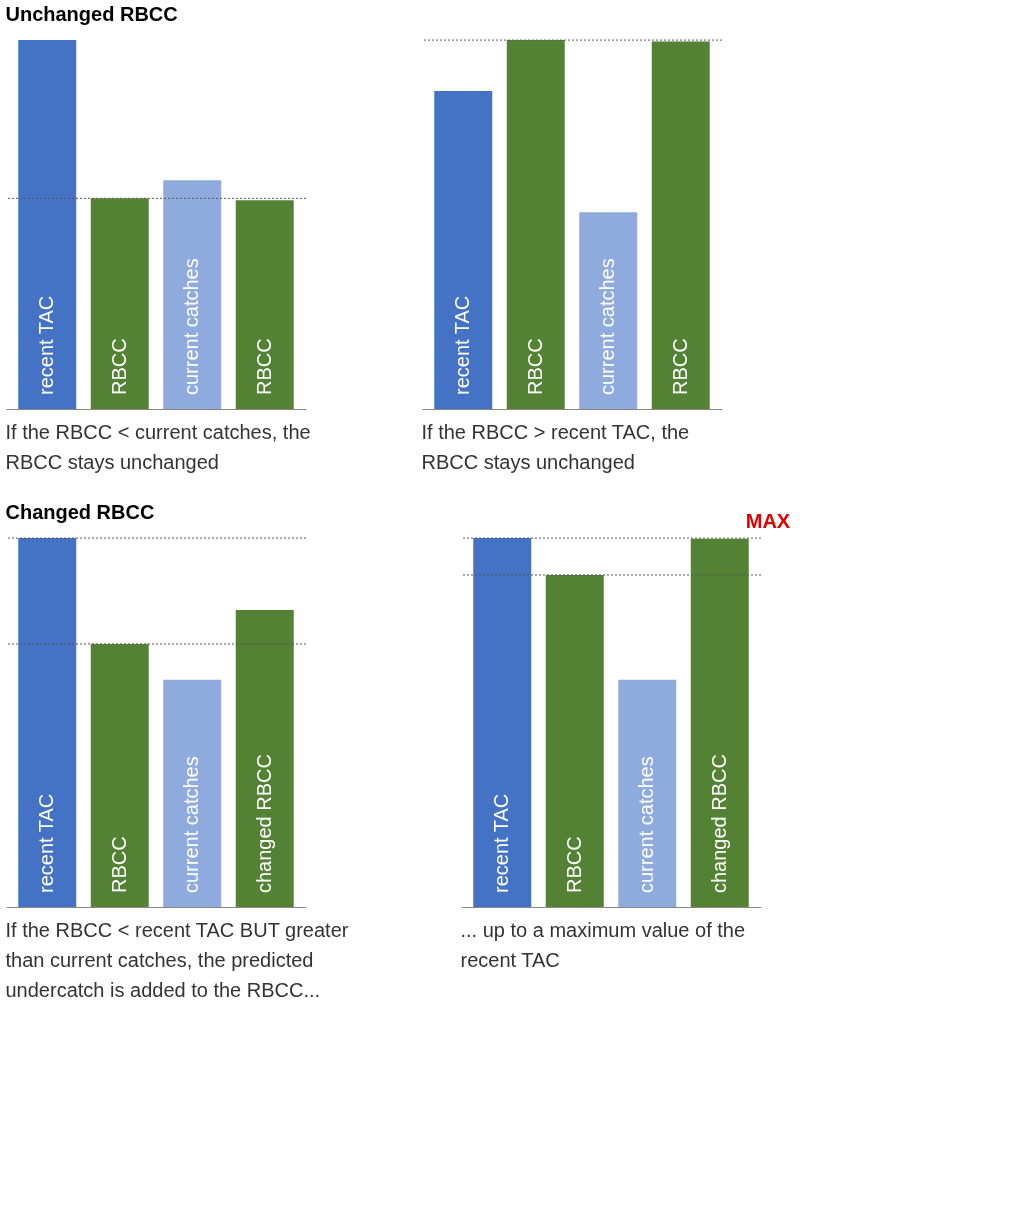 This screenshot has width=1017, height=1227. What do you see at coordinates (158, 447) in the screenshot?
I see `text: If the RBCC < current catches, the RBCC stays unchanged` at bounding box center [158, 447].